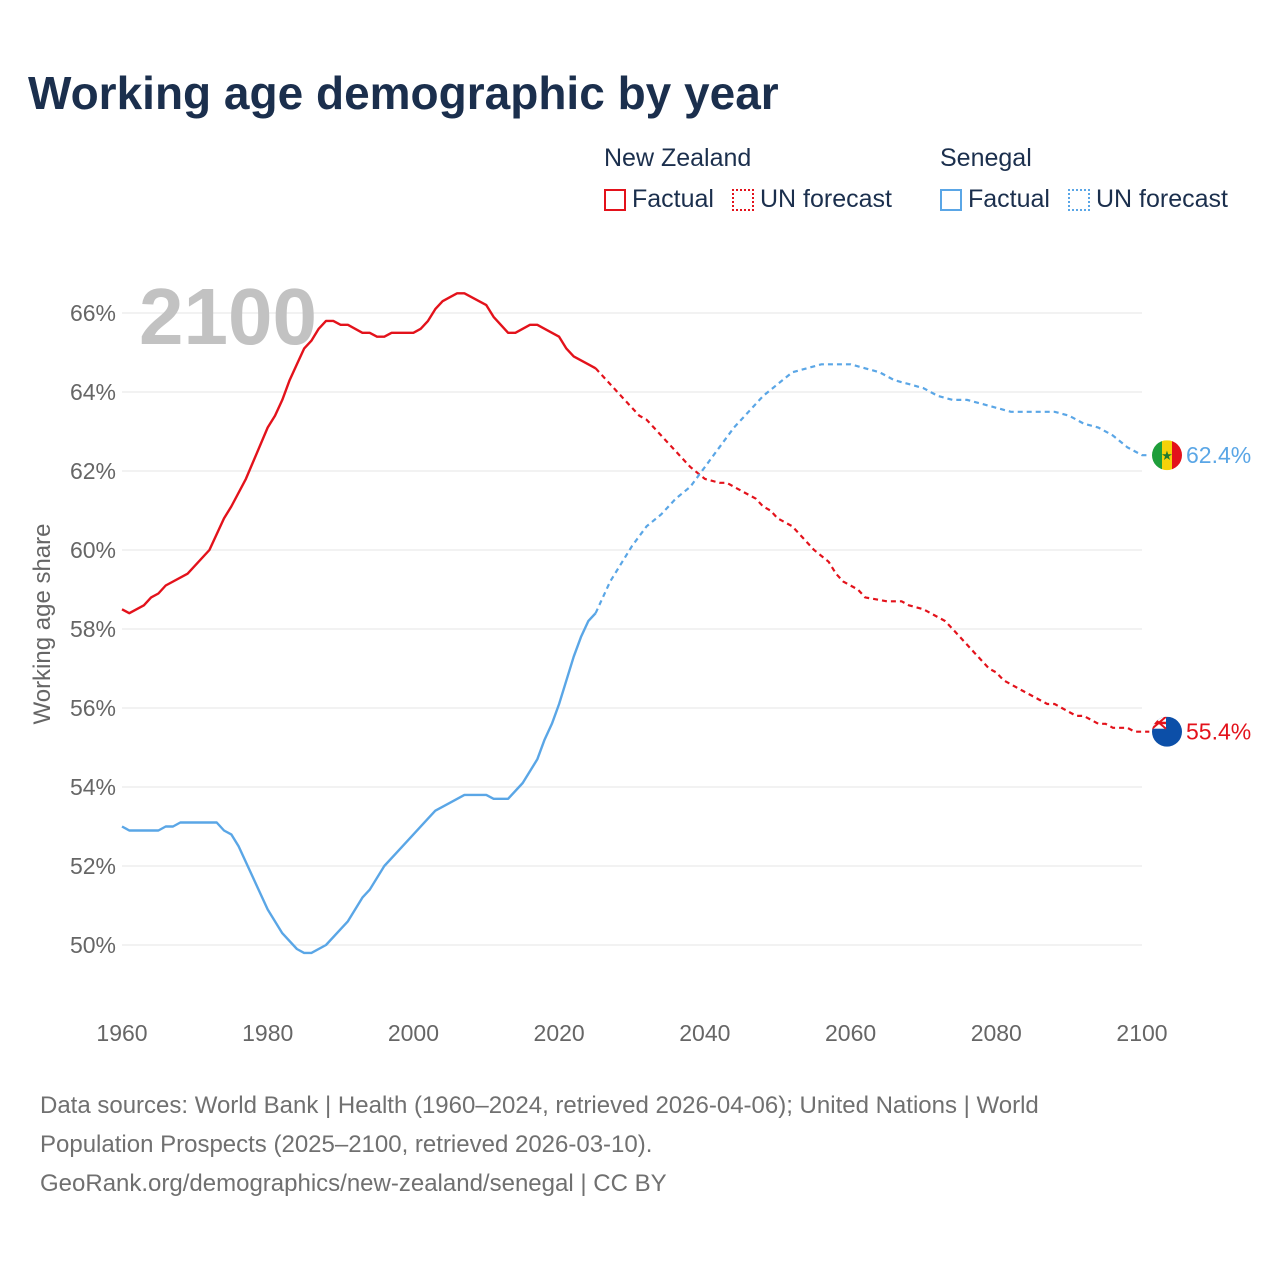 This screenshot has height=1280, width=1280. What do you see at coordinates (1218, 732) in the screenshot?
I see `new-zealand-end-value-label: 55.4%` at bounding box center [1218, 732].